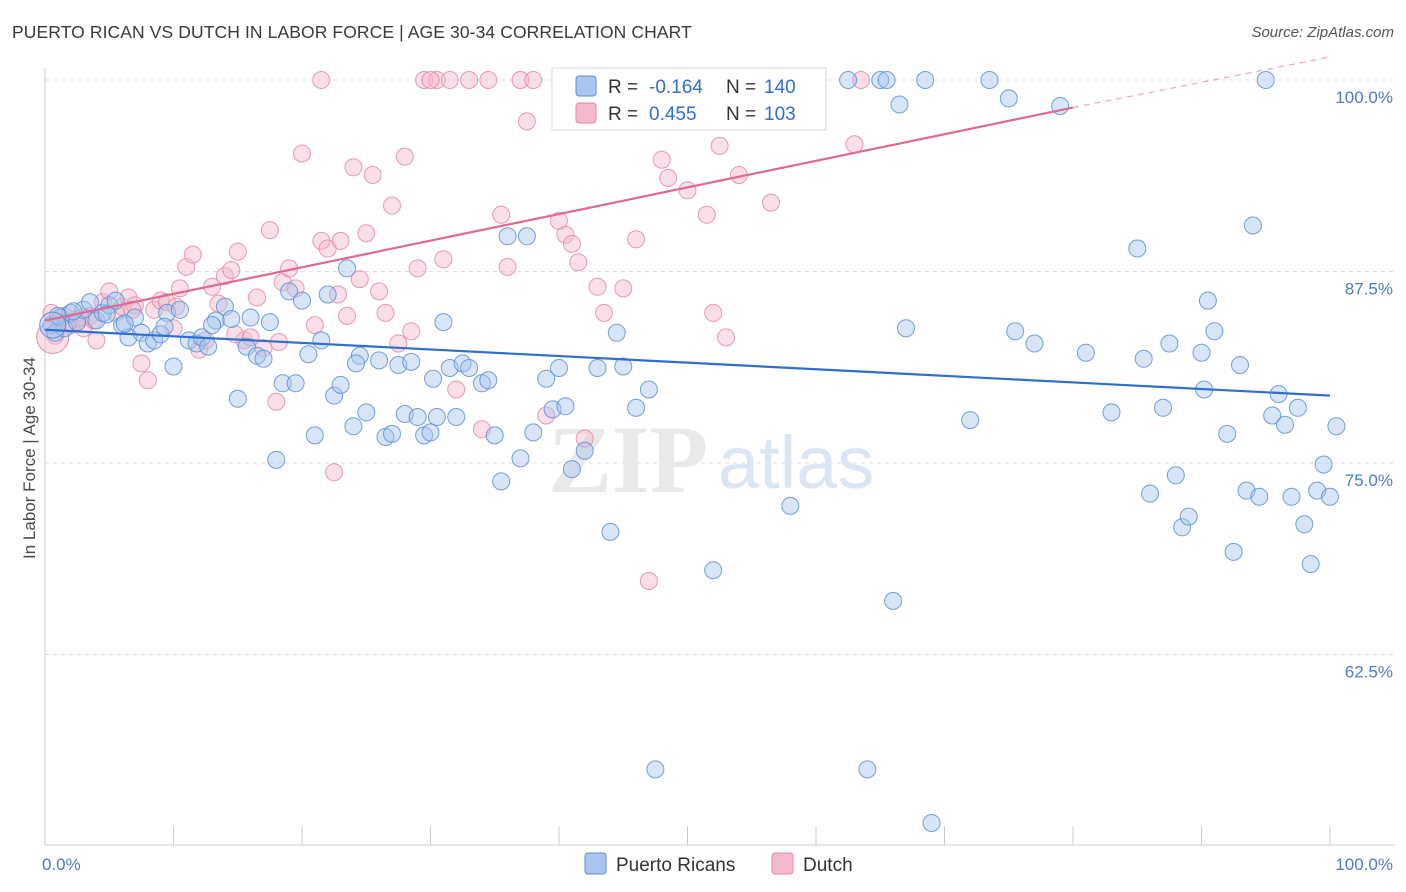  I want to click on y-tick-label-2: 75.0%, so click(1369, 480).